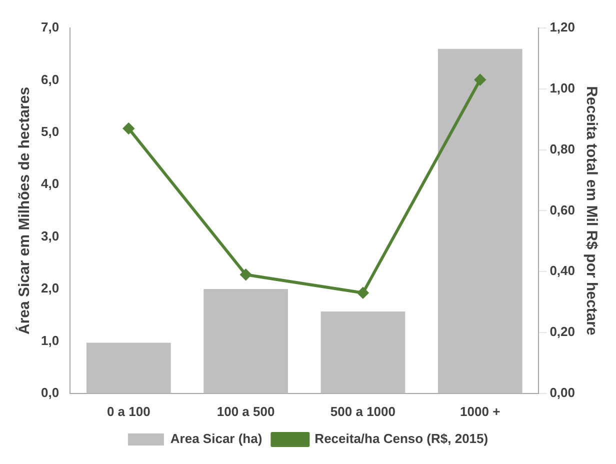 The image size is (616, 464). I want to click on x-tick-label: 100 a 500, so click(245, 411).